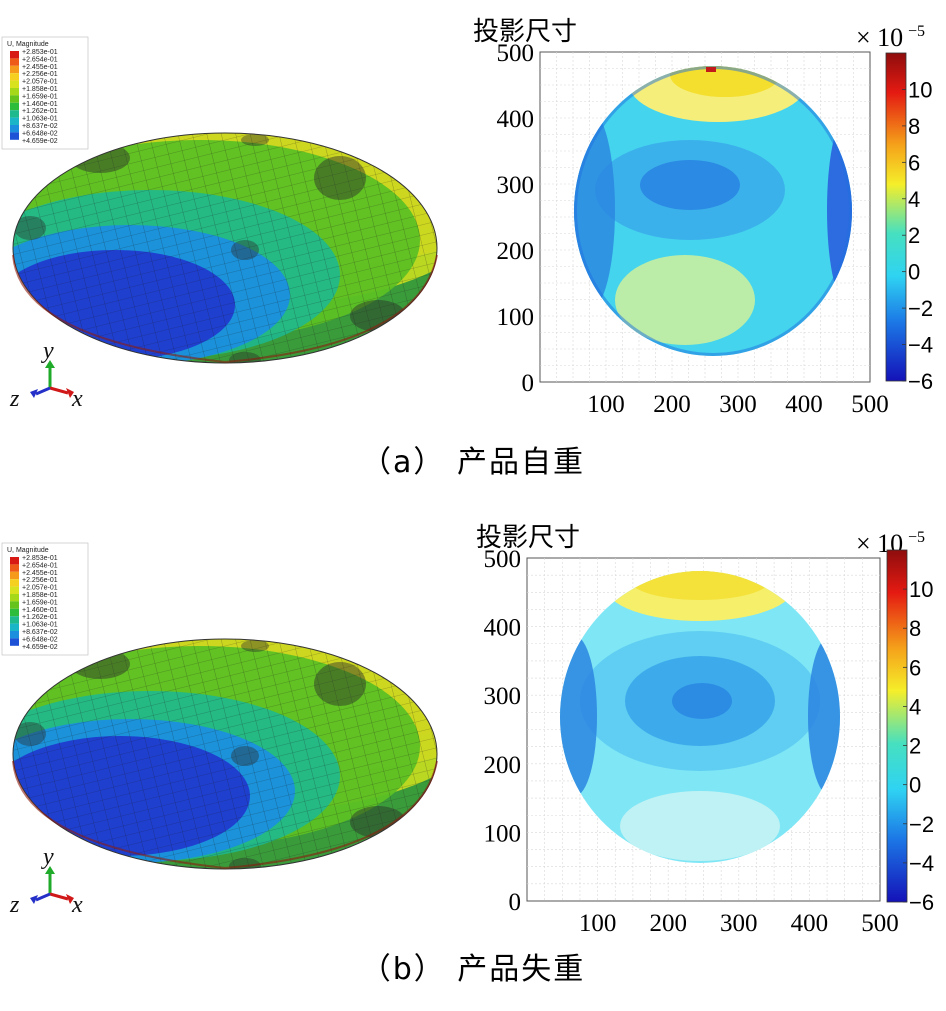 Image resolution: width=946 pixels, height=1011 pixels. I want to click on multiplier-base: × 10, so click(879, 37).